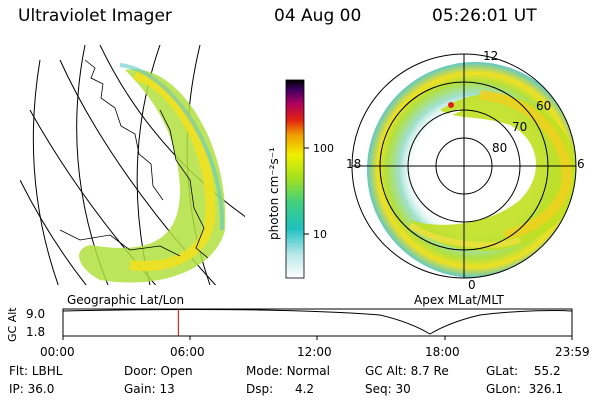 This screenshot has height=400, width=600. What do you see at coordinates (543, 106) in the screenshot?
I see `lat-label-60: 60` at bounding box center [543, 106].